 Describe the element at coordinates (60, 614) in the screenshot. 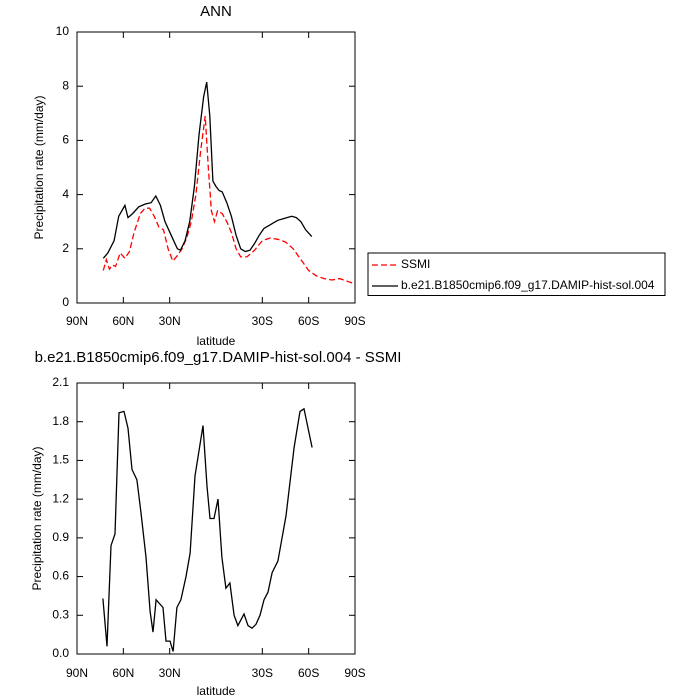

I see `y-tick-label: 0.3` at that location.